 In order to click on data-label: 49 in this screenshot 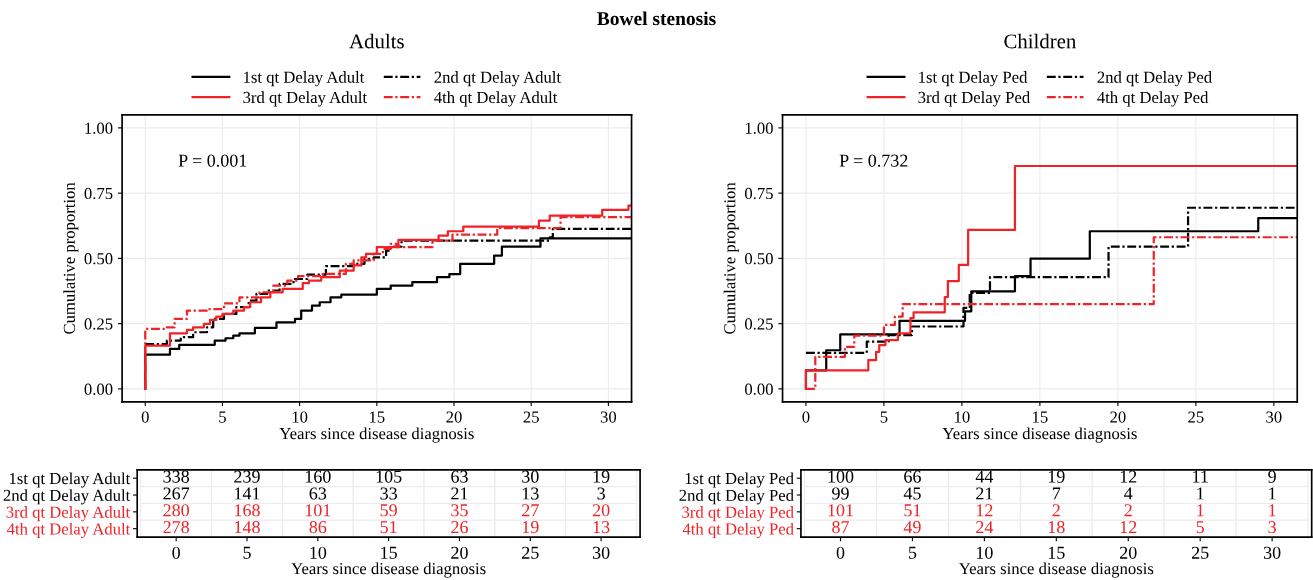, I will do `click(912, 527)`.